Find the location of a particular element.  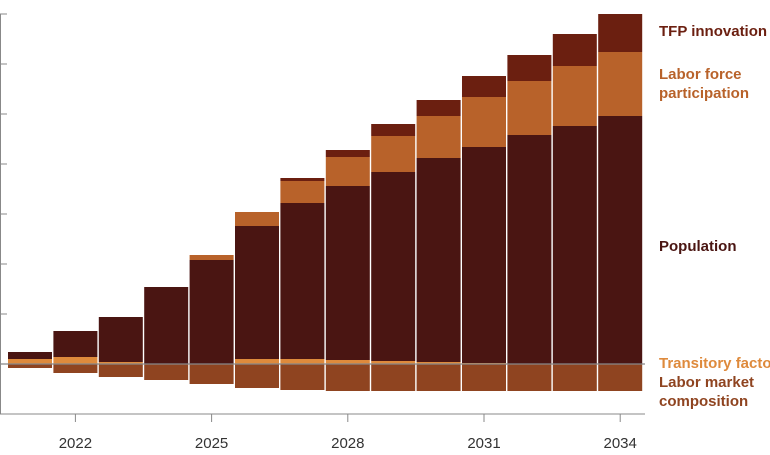

legend-label: Population is located at coordinates (698, 246).